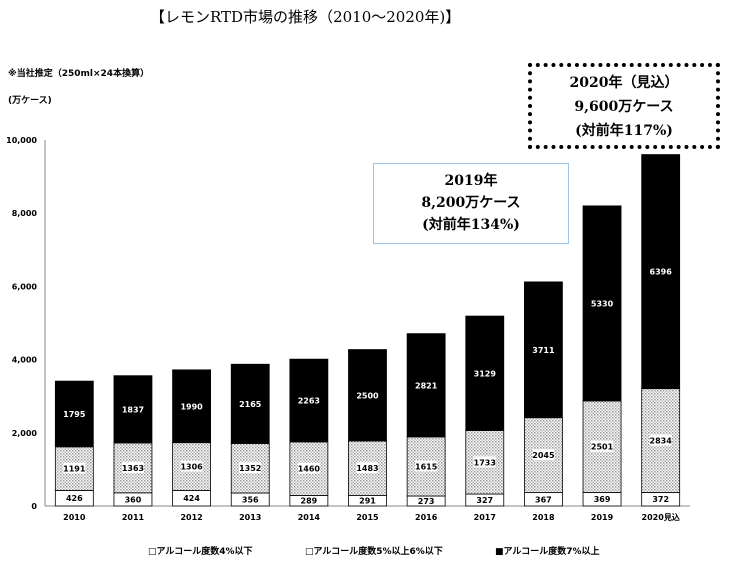  What do you see at coordinates (309, 517) in the screenshot?
I see `x-tick-label: 2014` at bounding box center [309, 517].